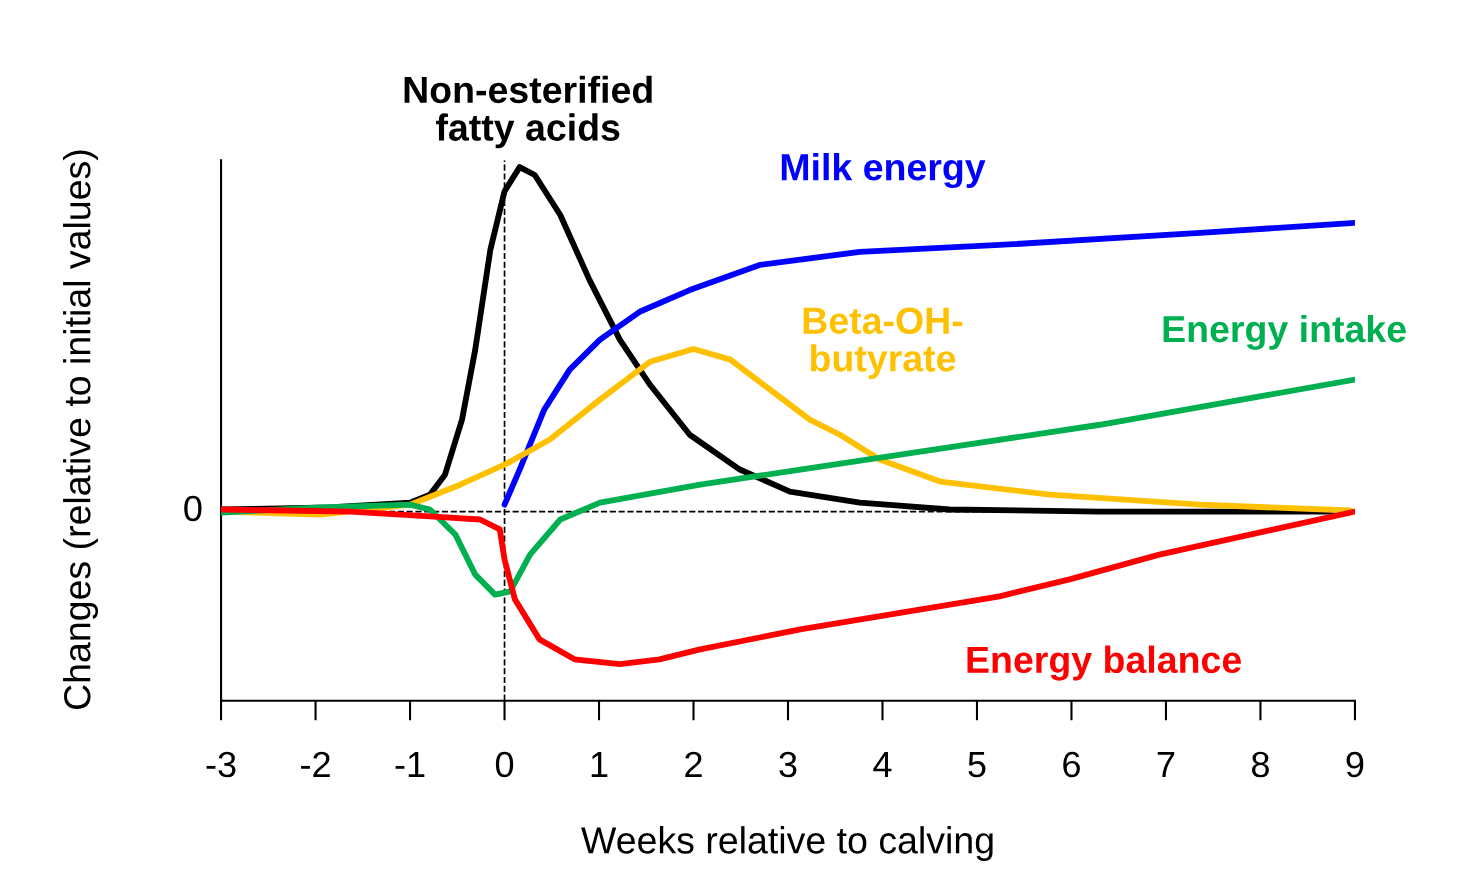  I want to click on x-tick-label: 5, so click(977, 765).